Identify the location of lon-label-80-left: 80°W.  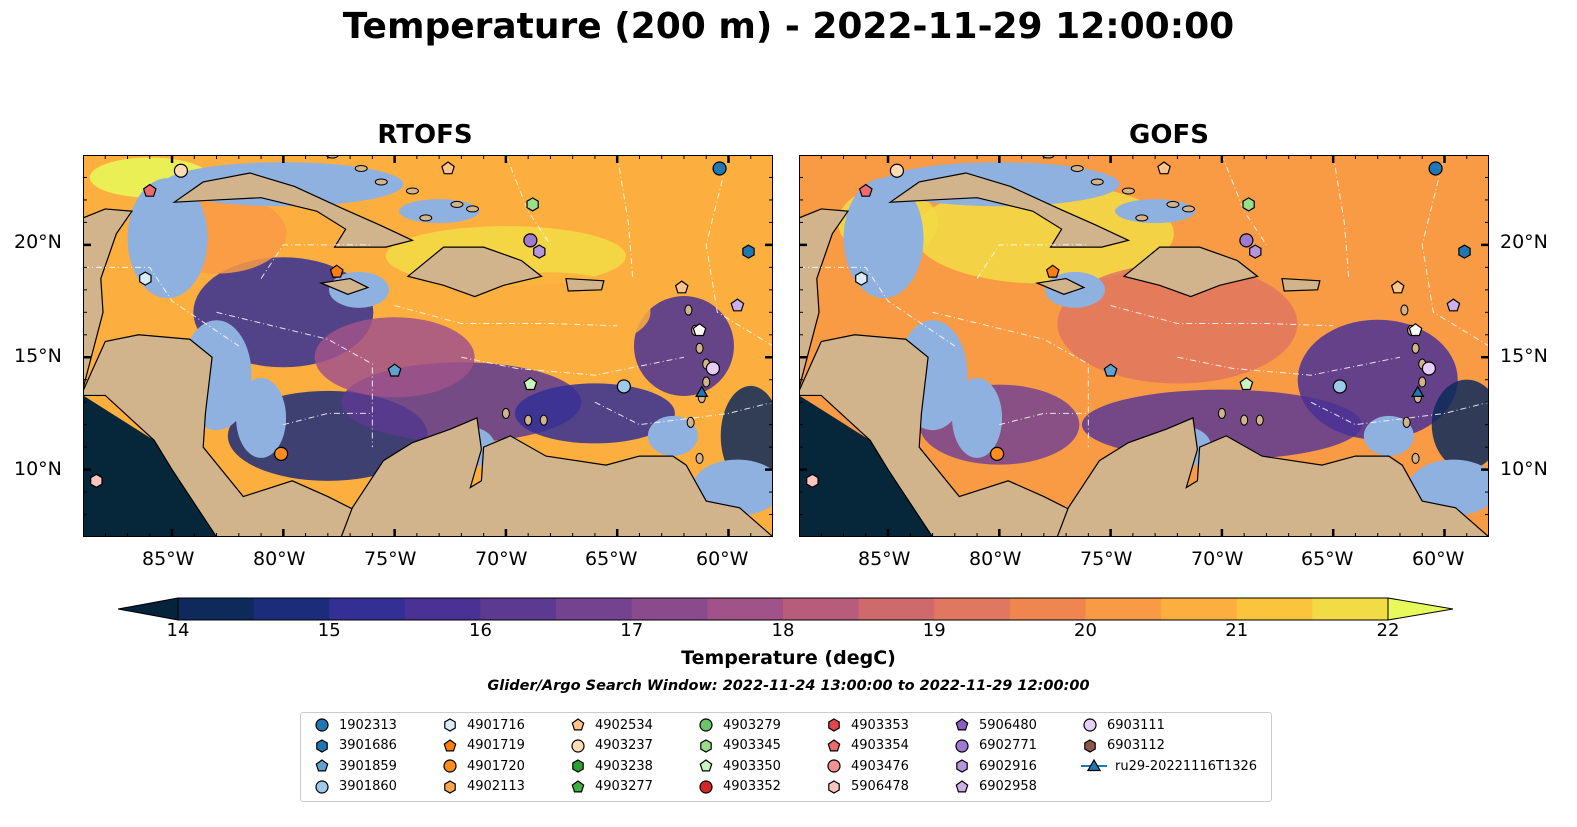
(279, 559).